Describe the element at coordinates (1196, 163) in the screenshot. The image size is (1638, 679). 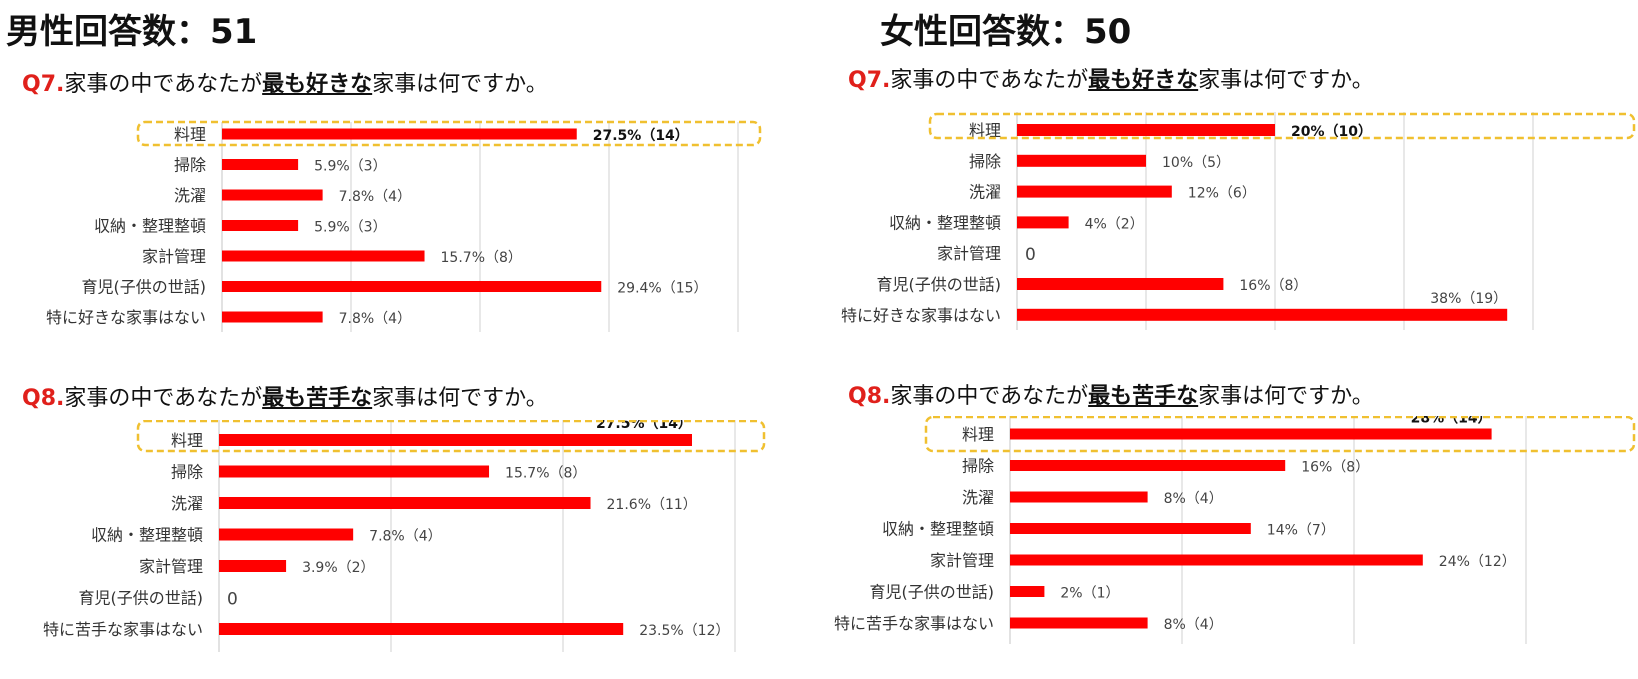
I see `data-label: 10%（5）` at that location.